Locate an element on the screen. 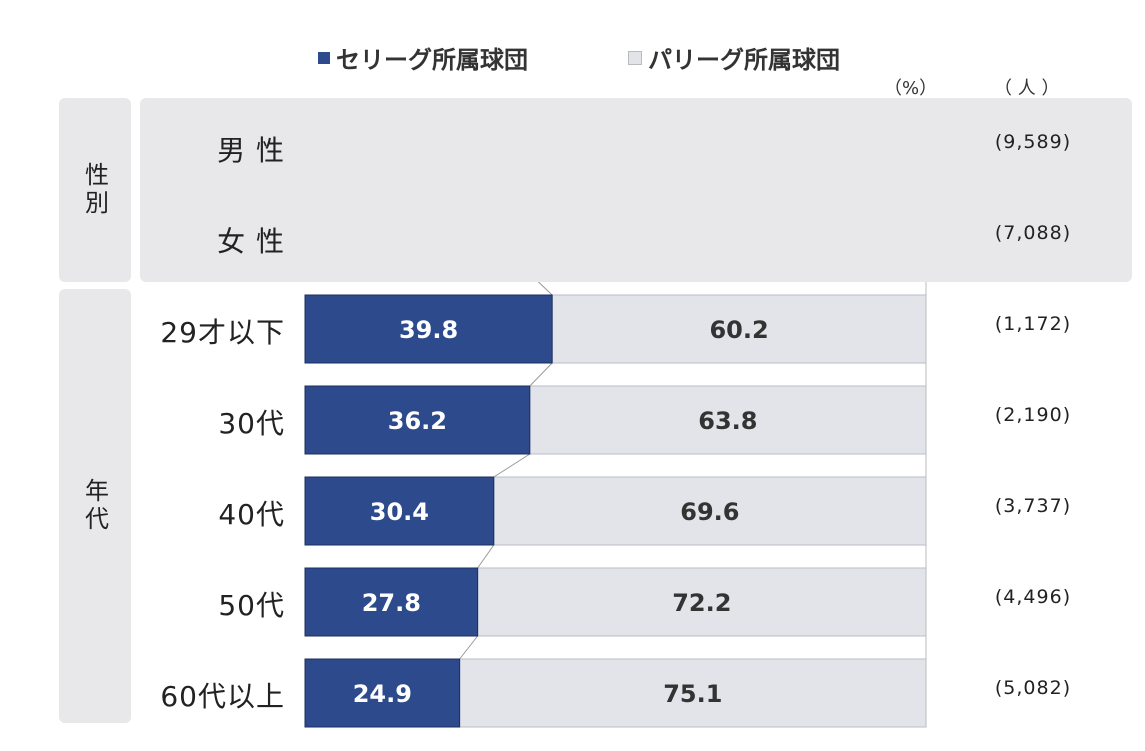 Image resolution: width=1145 pixels, height=751 pixels. row-label: 30代 is located at coordinates (251, 423).